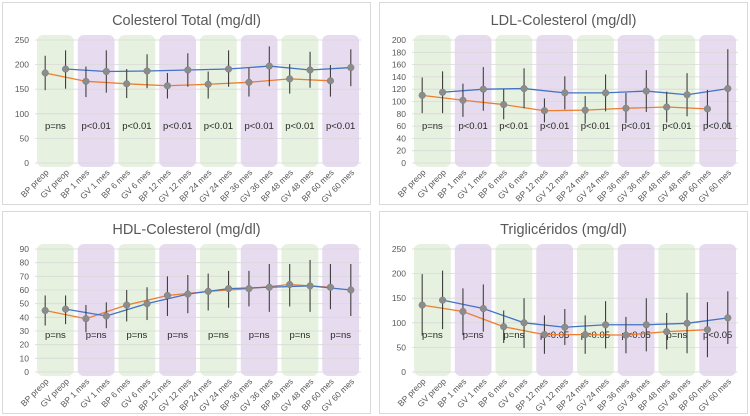  What do you see at coordinates (22, 114) in the screenshot?
I see `y-tick-label: 100` at bounding box center [22, 114].